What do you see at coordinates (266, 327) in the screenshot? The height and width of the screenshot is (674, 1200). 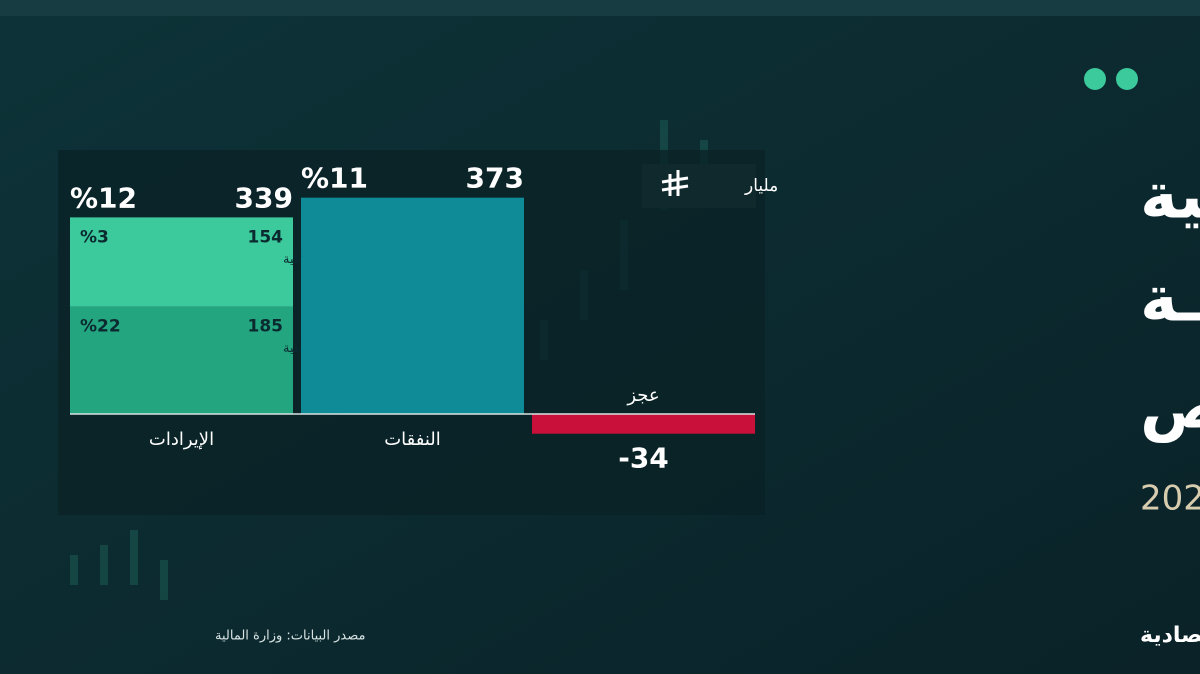 I see `segment-value: 185` at bounding box center [266, 327].